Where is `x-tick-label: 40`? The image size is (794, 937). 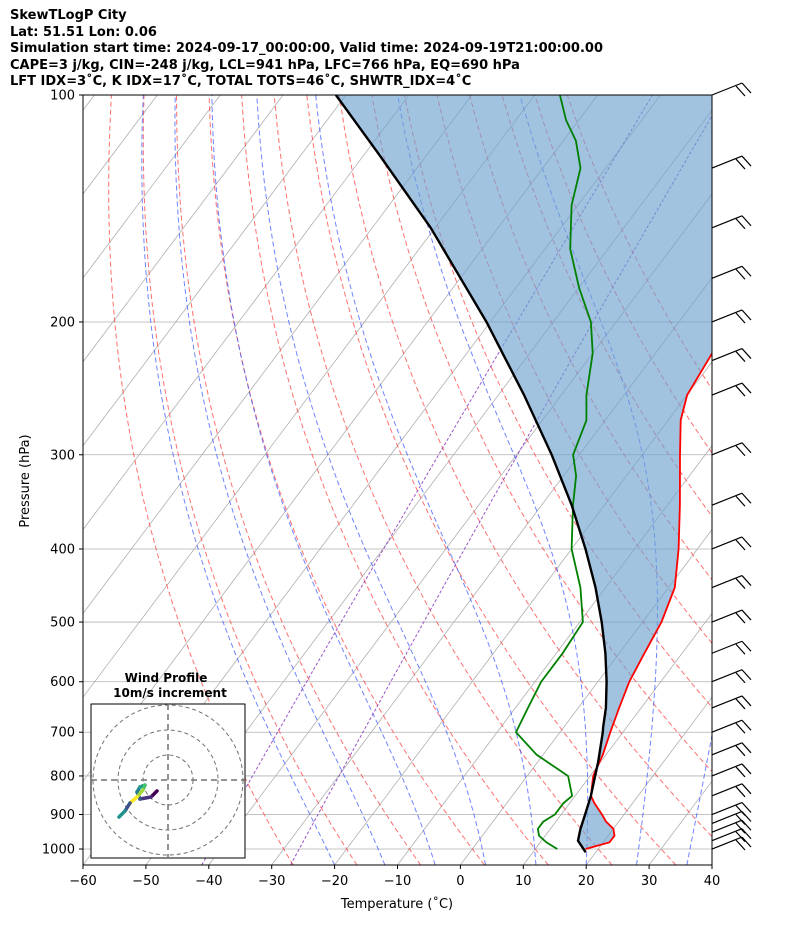
x-tick-label: 40 is located at coordinates (712, 881).